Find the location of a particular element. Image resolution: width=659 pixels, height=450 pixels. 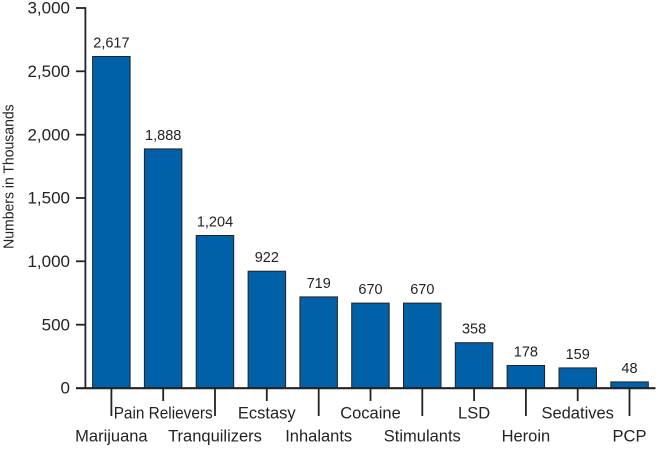

svg-text: LSD is located at coordinates (474, 414).